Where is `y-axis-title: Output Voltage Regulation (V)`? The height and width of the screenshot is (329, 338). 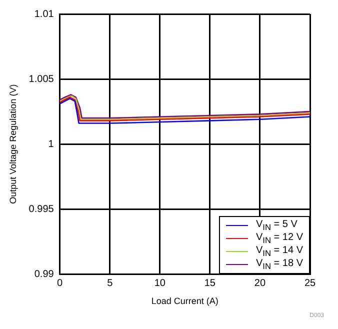 y-axis-title: Output Voltage Regulation (V) is located at coordinates (13, 144).